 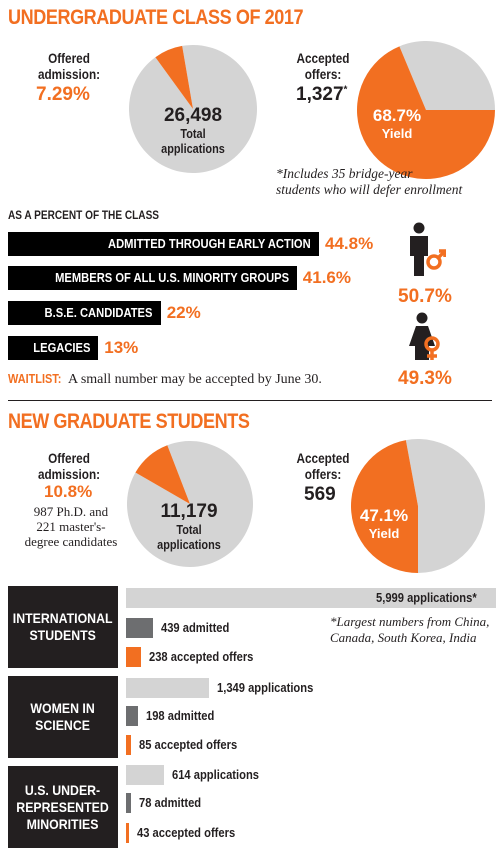 I want to click on percent-bar-1: ADMITTED THROUGH EARLY ACTION, so click(x=163, y=244).